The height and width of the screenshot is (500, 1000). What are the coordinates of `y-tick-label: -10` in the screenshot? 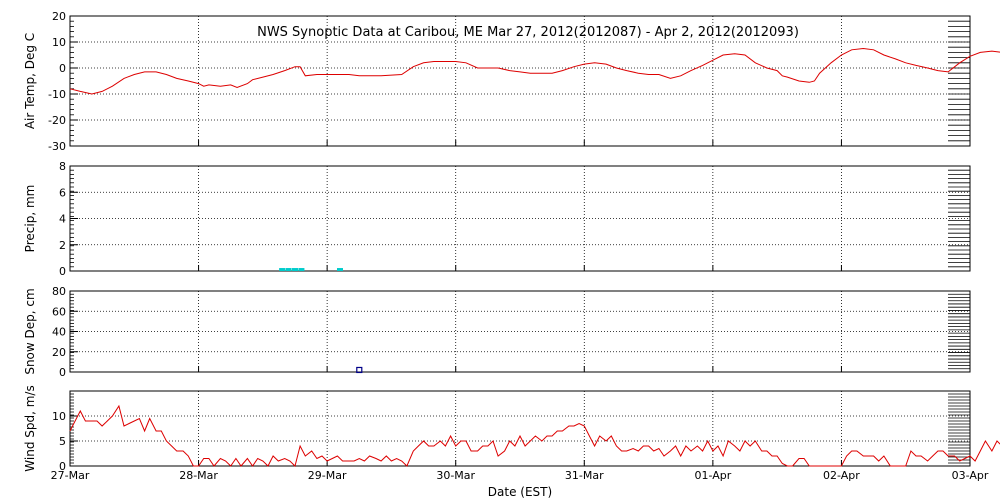 It's located at (57, 94).